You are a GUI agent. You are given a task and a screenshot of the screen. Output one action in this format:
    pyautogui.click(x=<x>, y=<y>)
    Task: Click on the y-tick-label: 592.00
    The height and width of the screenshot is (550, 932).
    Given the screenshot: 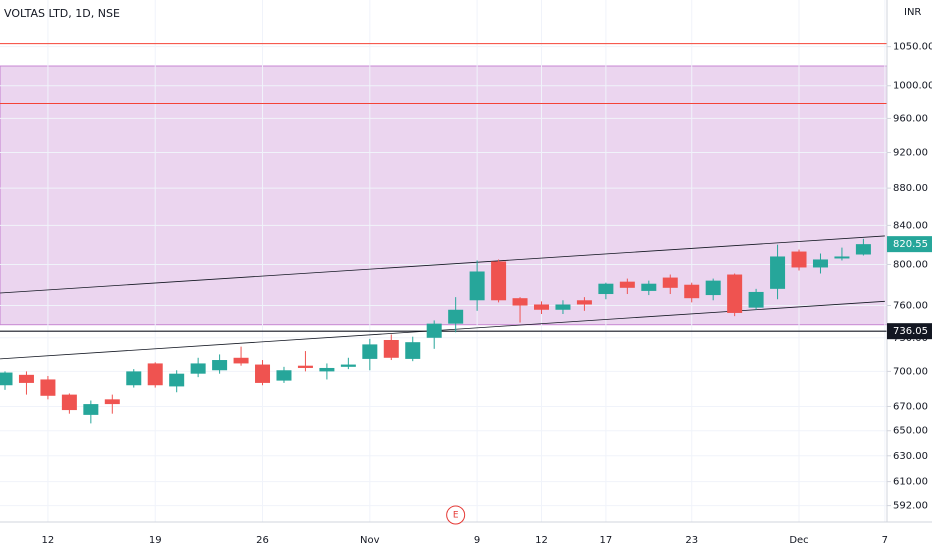 What is the action you would take?
    pyautogui.click(x=910, y=506)
    